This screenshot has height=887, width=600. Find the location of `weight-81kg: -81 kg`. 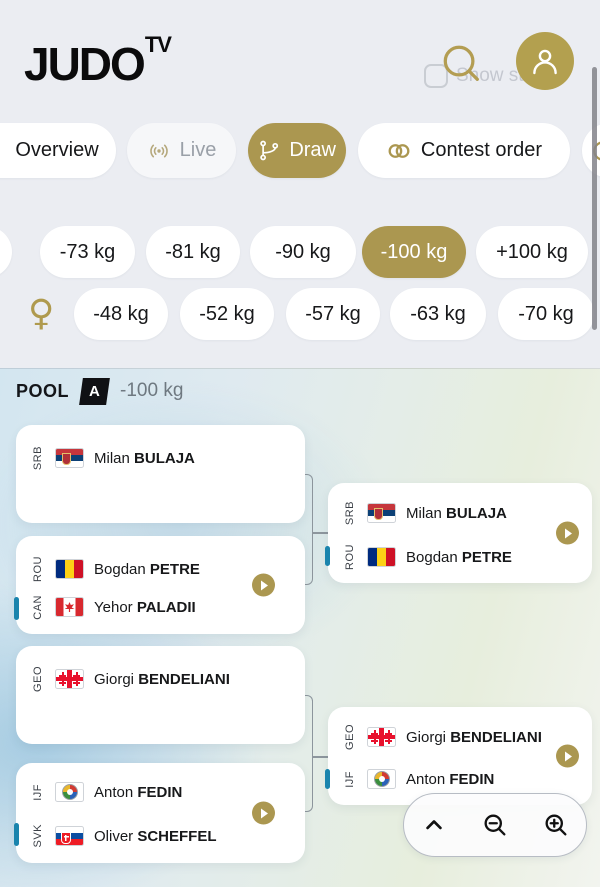

weight-81kg: -81 kg is located at coordinates (193, 252).